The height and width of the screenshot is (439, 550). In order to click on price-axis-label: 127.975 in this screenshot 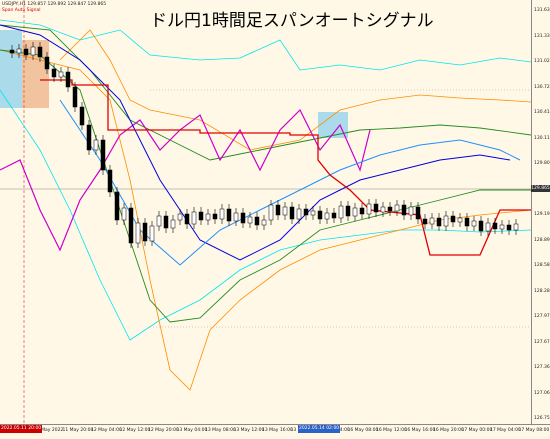, I will do `click(542, 316)`.